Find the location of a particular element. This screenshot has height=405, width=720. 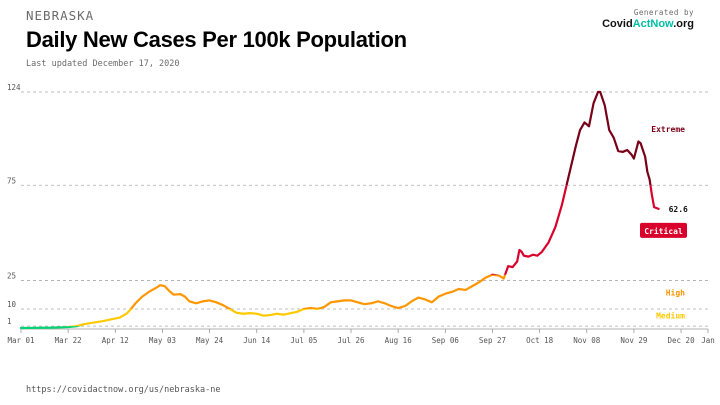

x-tick-label: Apr 12 is located at coordinates (115, 340).